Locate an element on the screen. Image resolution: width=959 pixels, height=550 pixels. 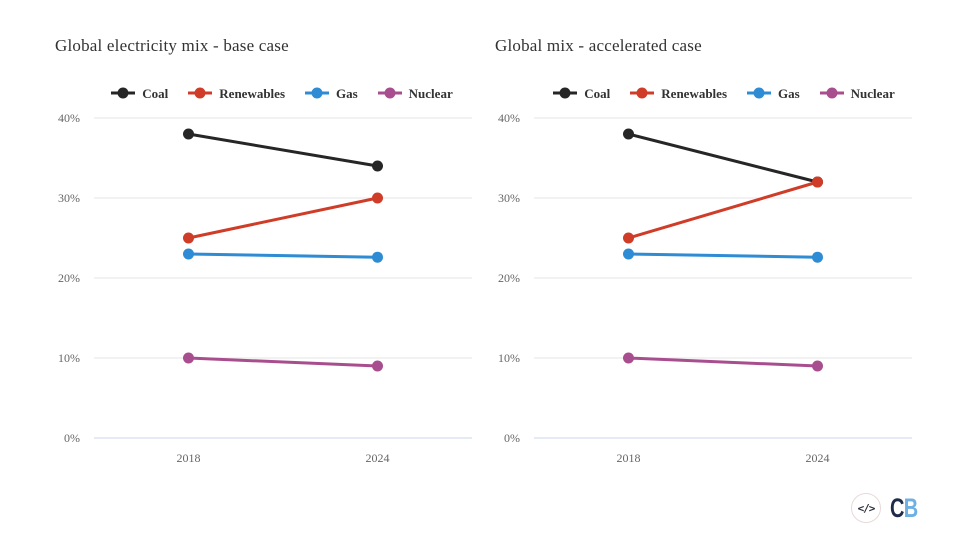
legend-accelerated-case: Coal Renewables Gas Nuclear is located at coordinates (724, 93).